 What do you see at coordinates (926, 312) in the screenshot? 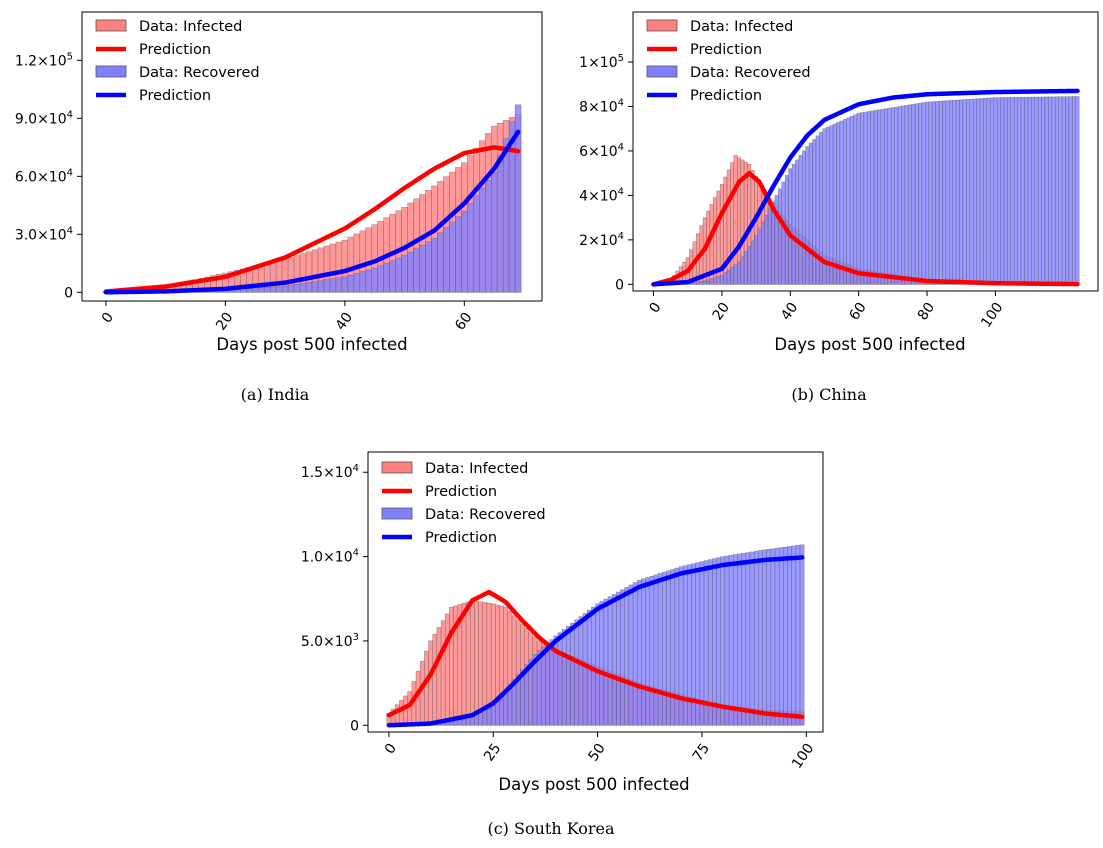
I see `x-tick-label: 80` at bounding box center [926, 312].